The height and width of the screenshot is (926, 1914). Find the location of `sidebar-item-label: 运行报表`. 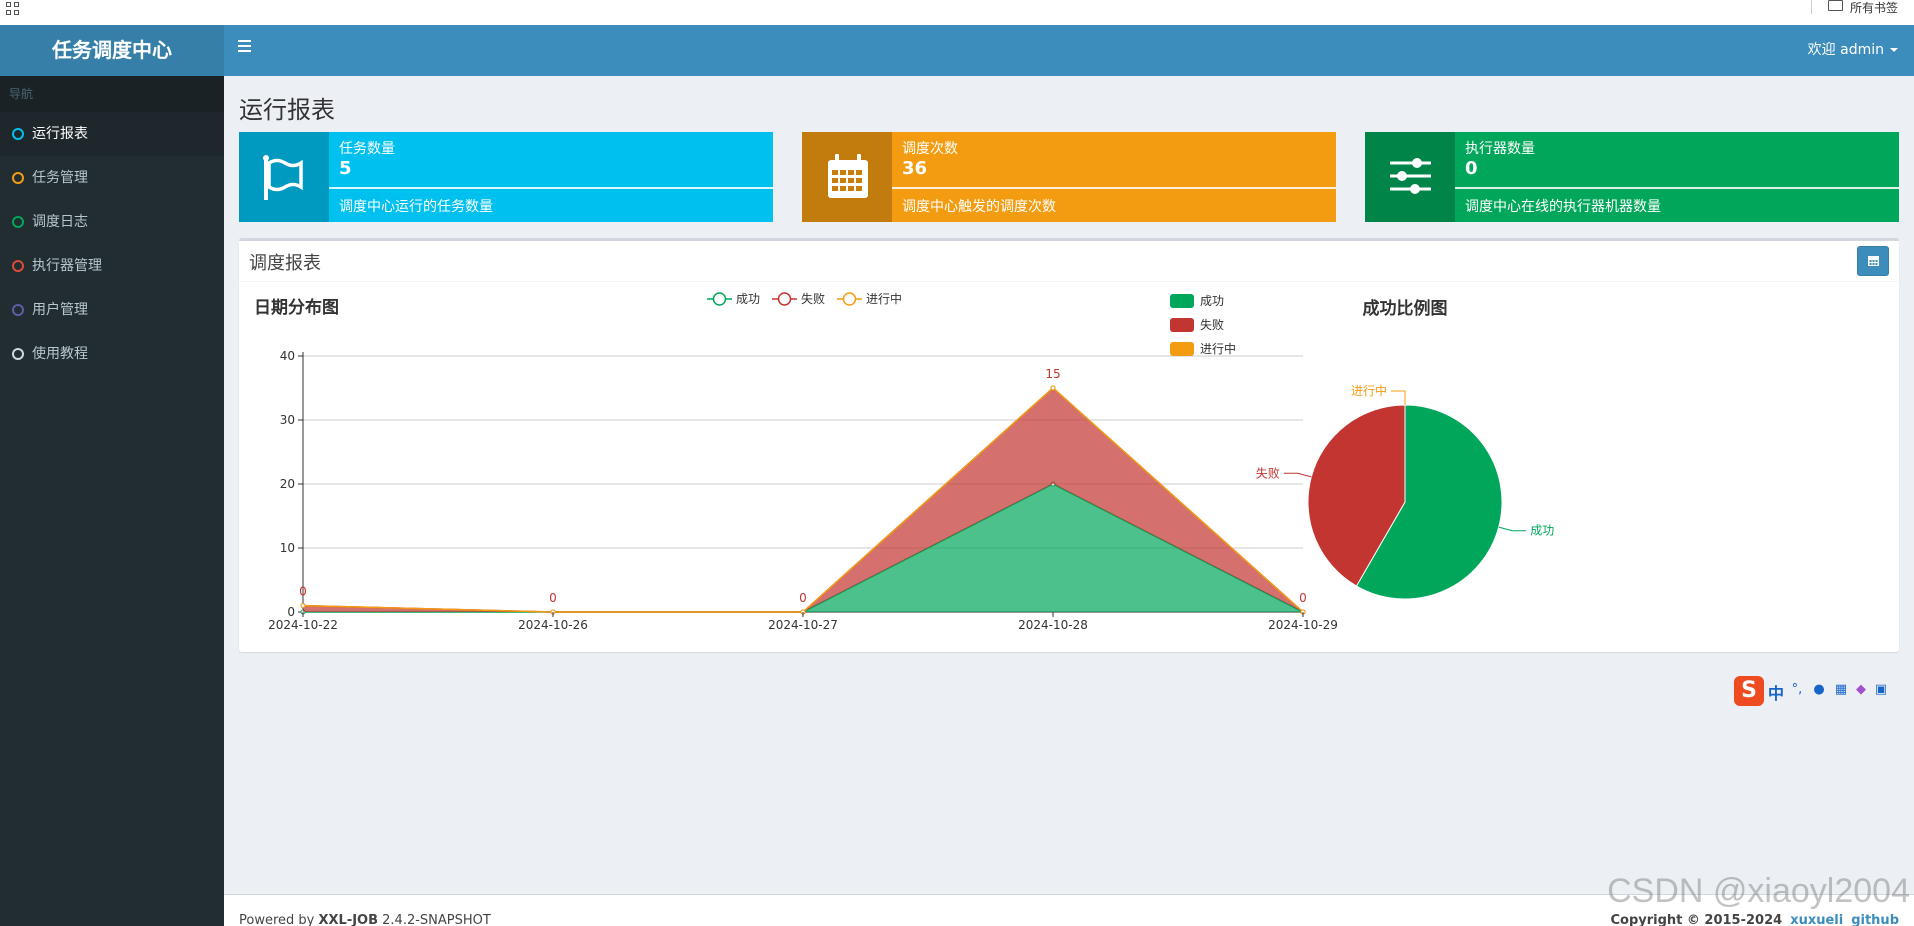

sidebar-item-label: 运行报表 is located at coordinates (60, 134).